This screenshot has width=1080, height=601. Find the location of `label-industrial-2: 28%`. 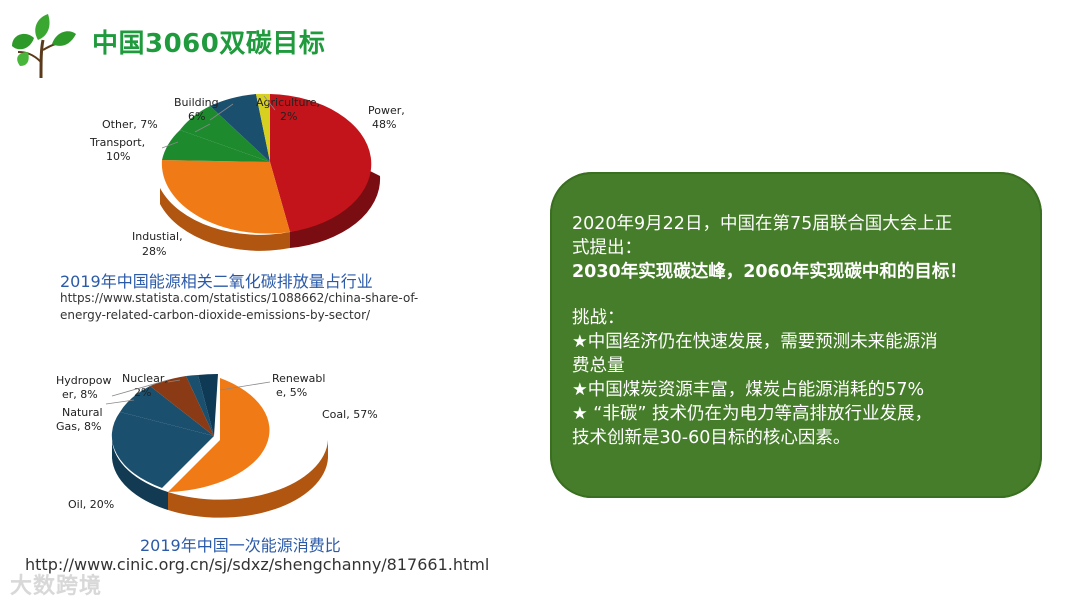

label-industrial-2: 28% is located at coordinates (154, 251).